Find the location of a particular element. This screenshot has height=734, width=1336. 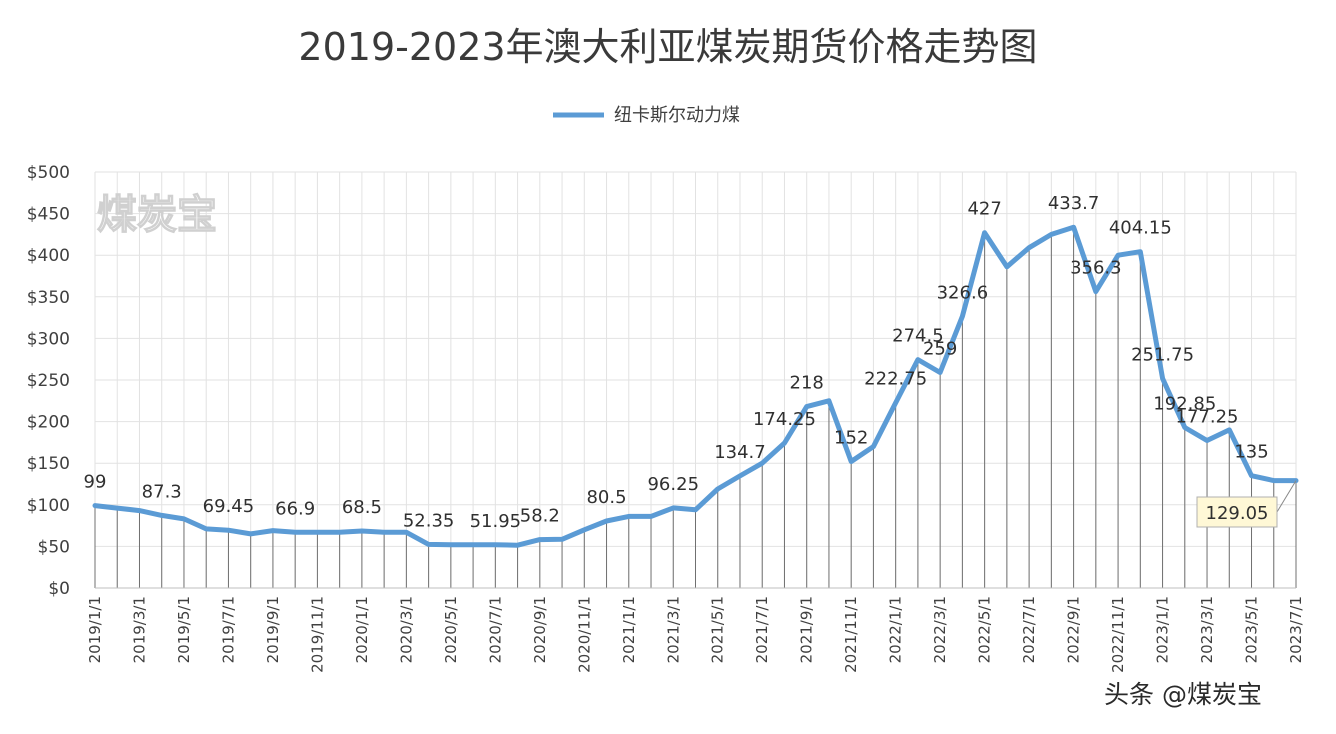

data-label: 152 is located at coordinates (851, 438).